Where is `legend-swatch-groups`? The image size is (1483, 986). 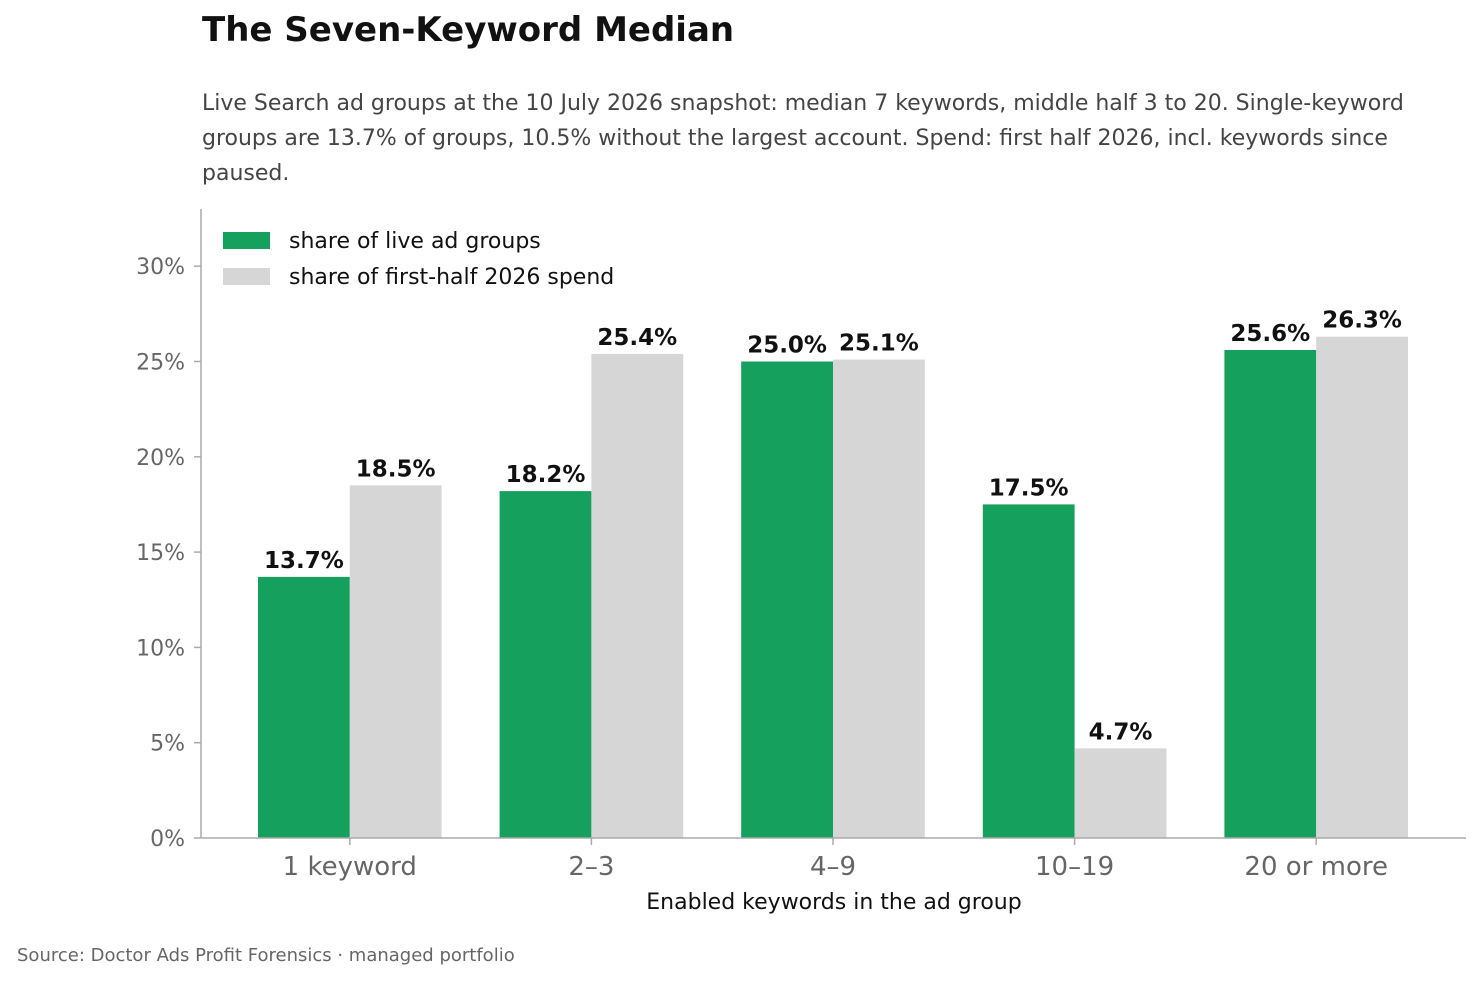 legend-swatch-groups is located at coordinates (246, 240).